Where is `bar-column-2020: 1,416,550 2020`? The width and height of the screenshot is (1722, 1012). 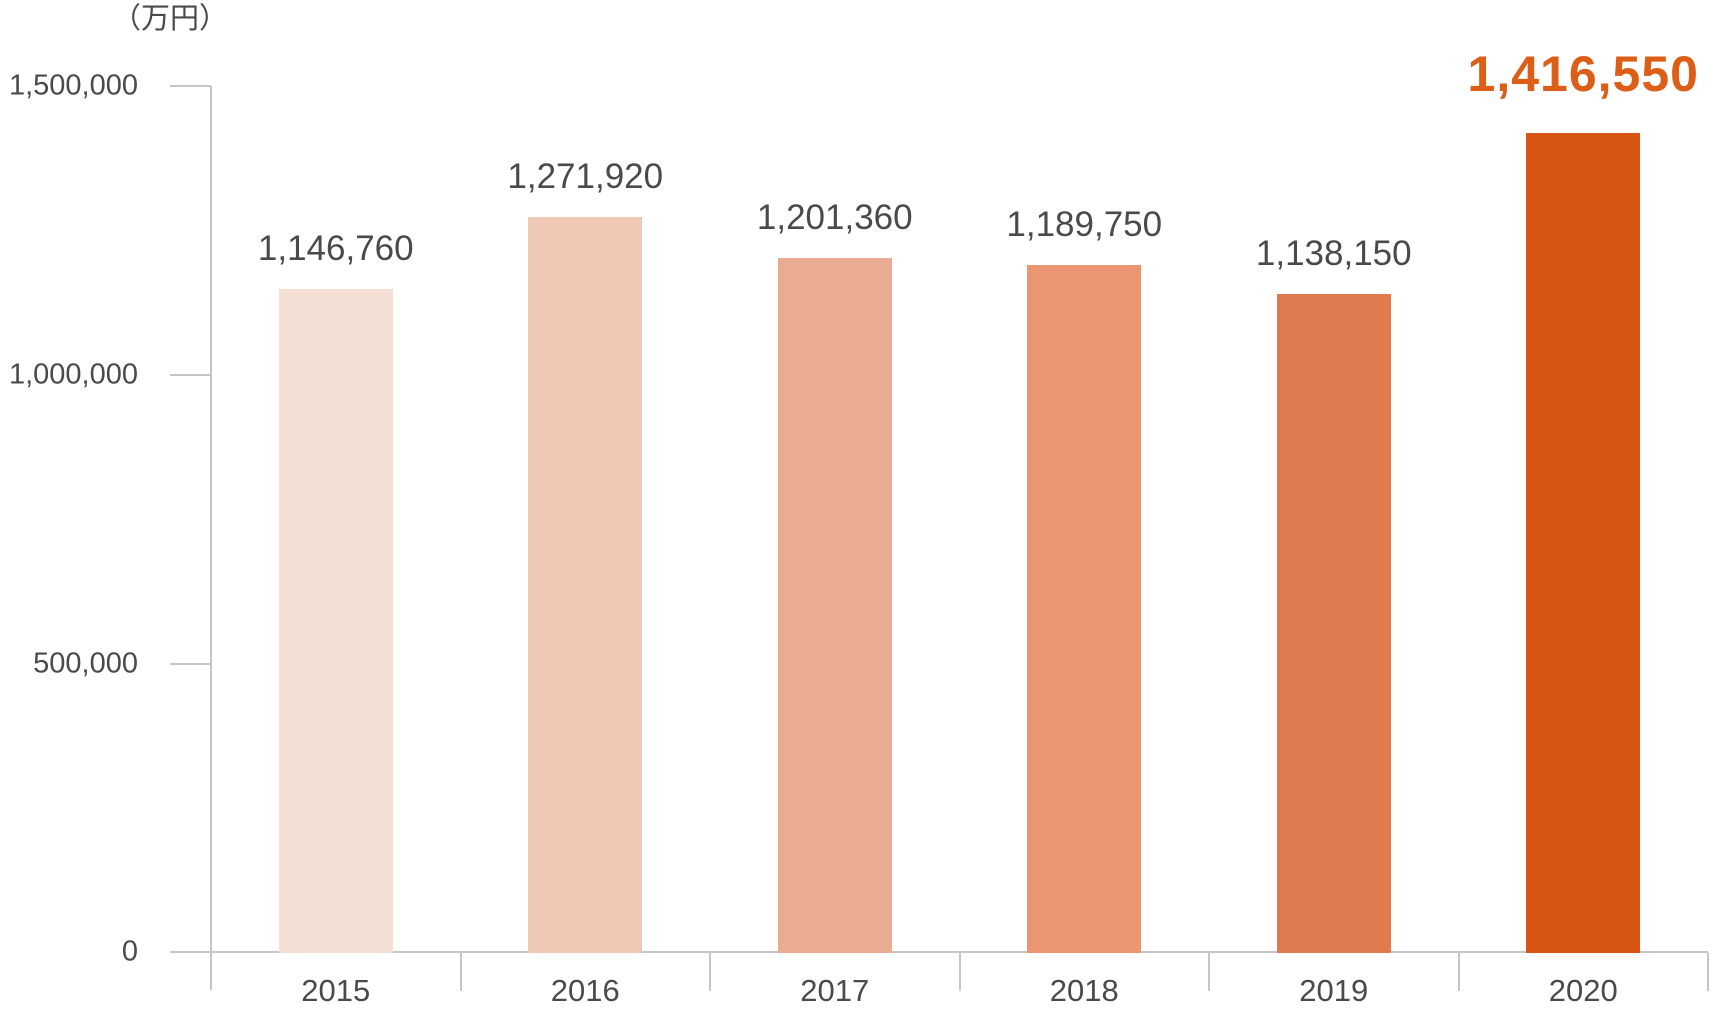 bar-column-2020: 1,416,550 2020 is located at coordinates (1584, 527).